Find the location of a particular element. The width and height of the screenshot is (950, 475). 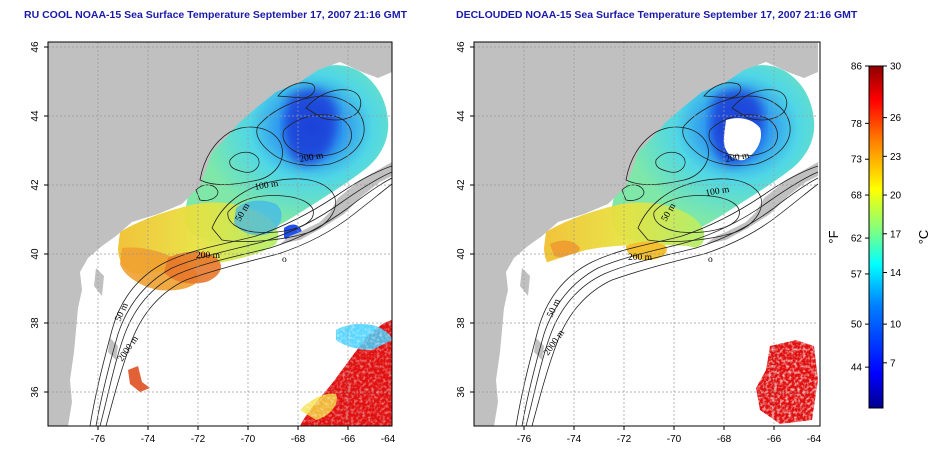

right-lon-tick: -66 is located at coordinates (774, 439).